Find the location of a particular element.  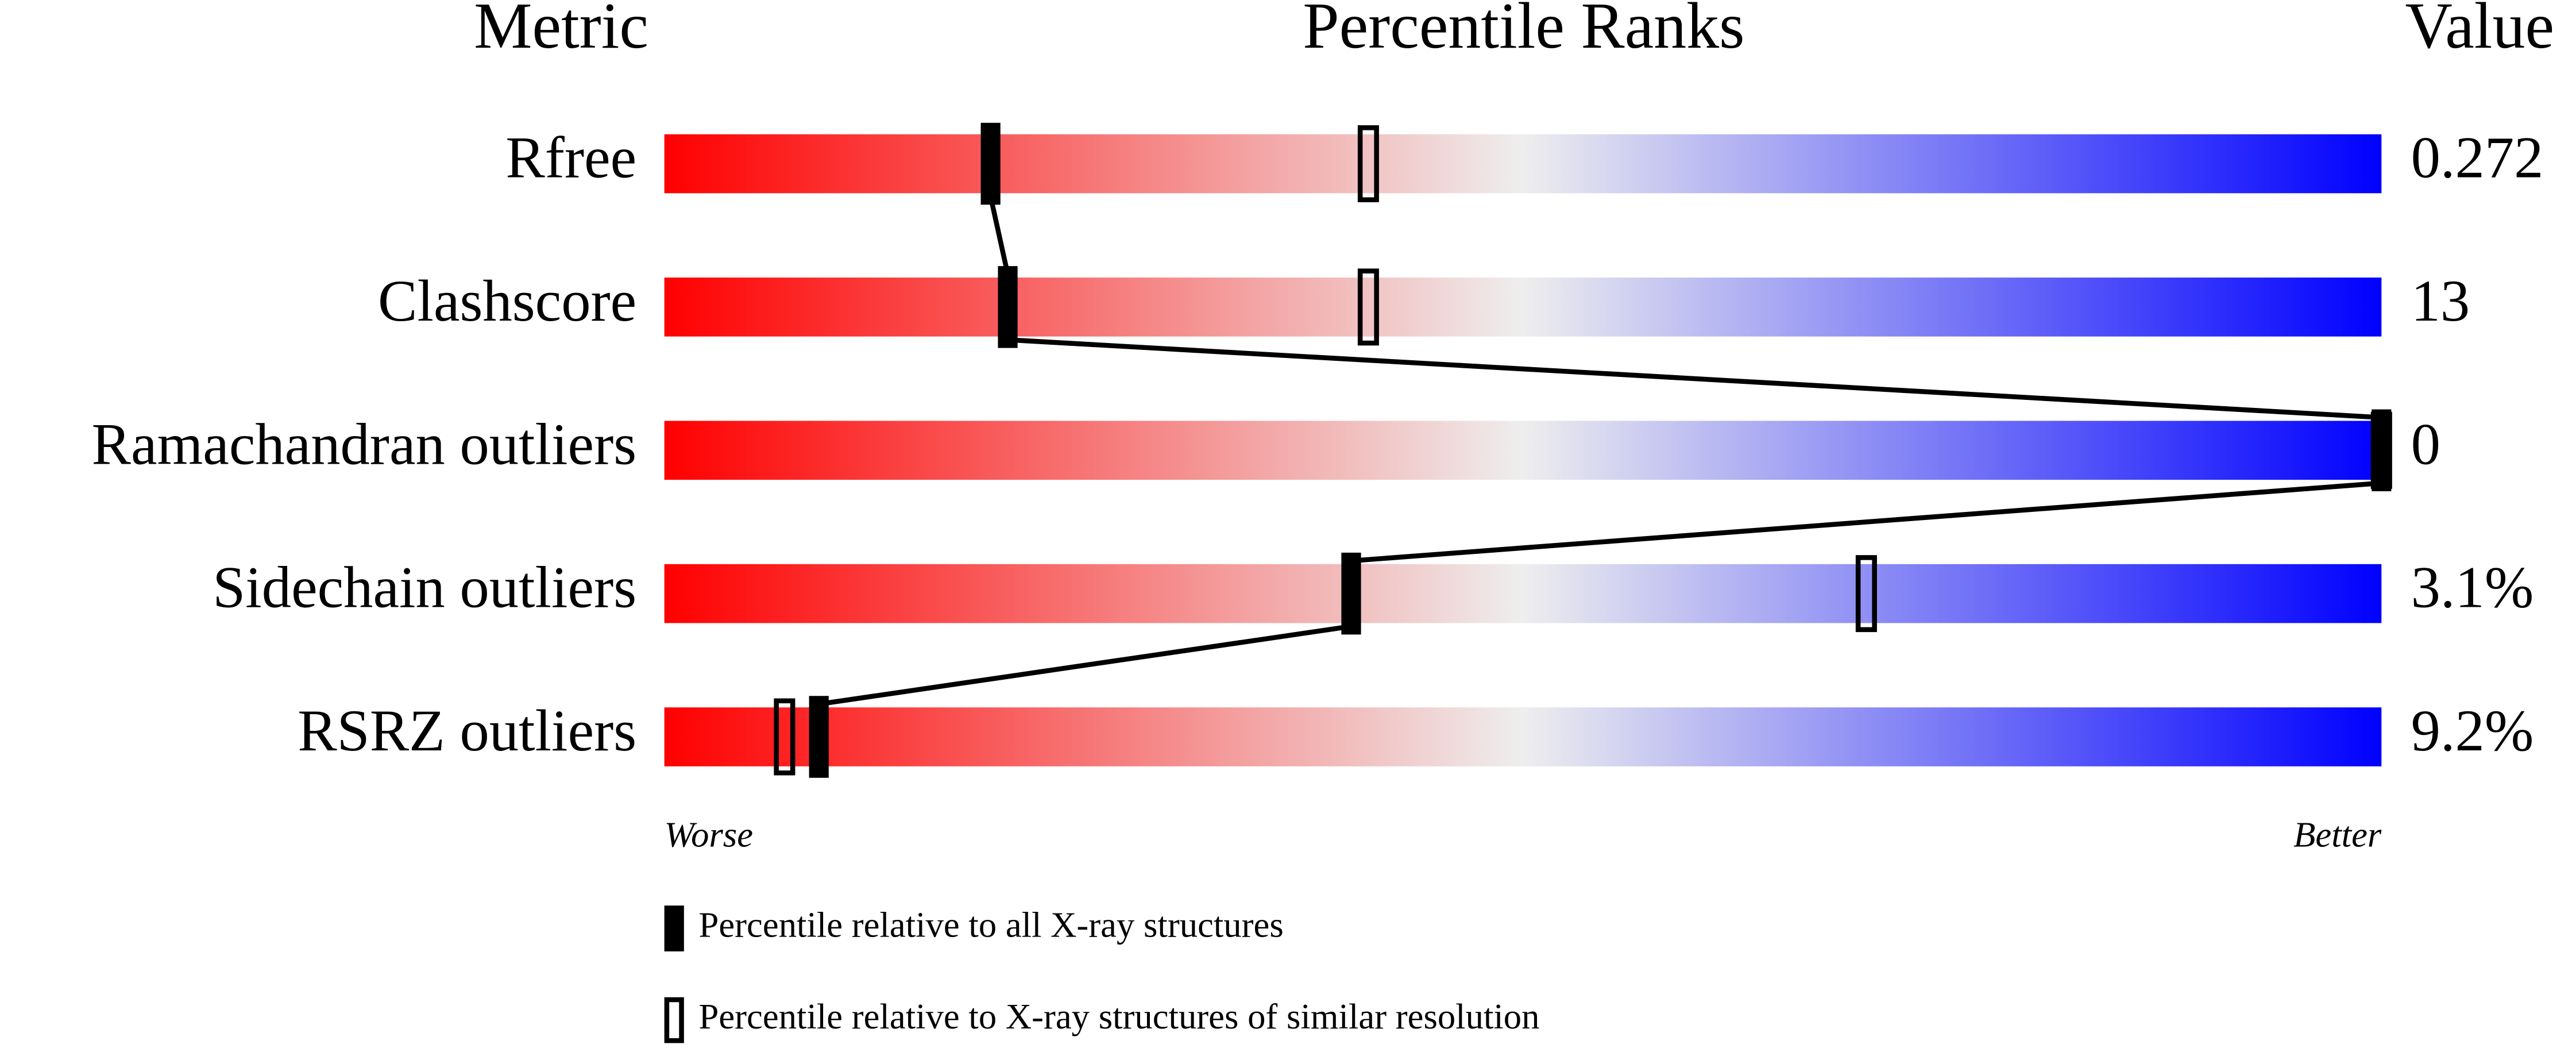

metric-label: Clashscore is located at coordinates (507, 301).